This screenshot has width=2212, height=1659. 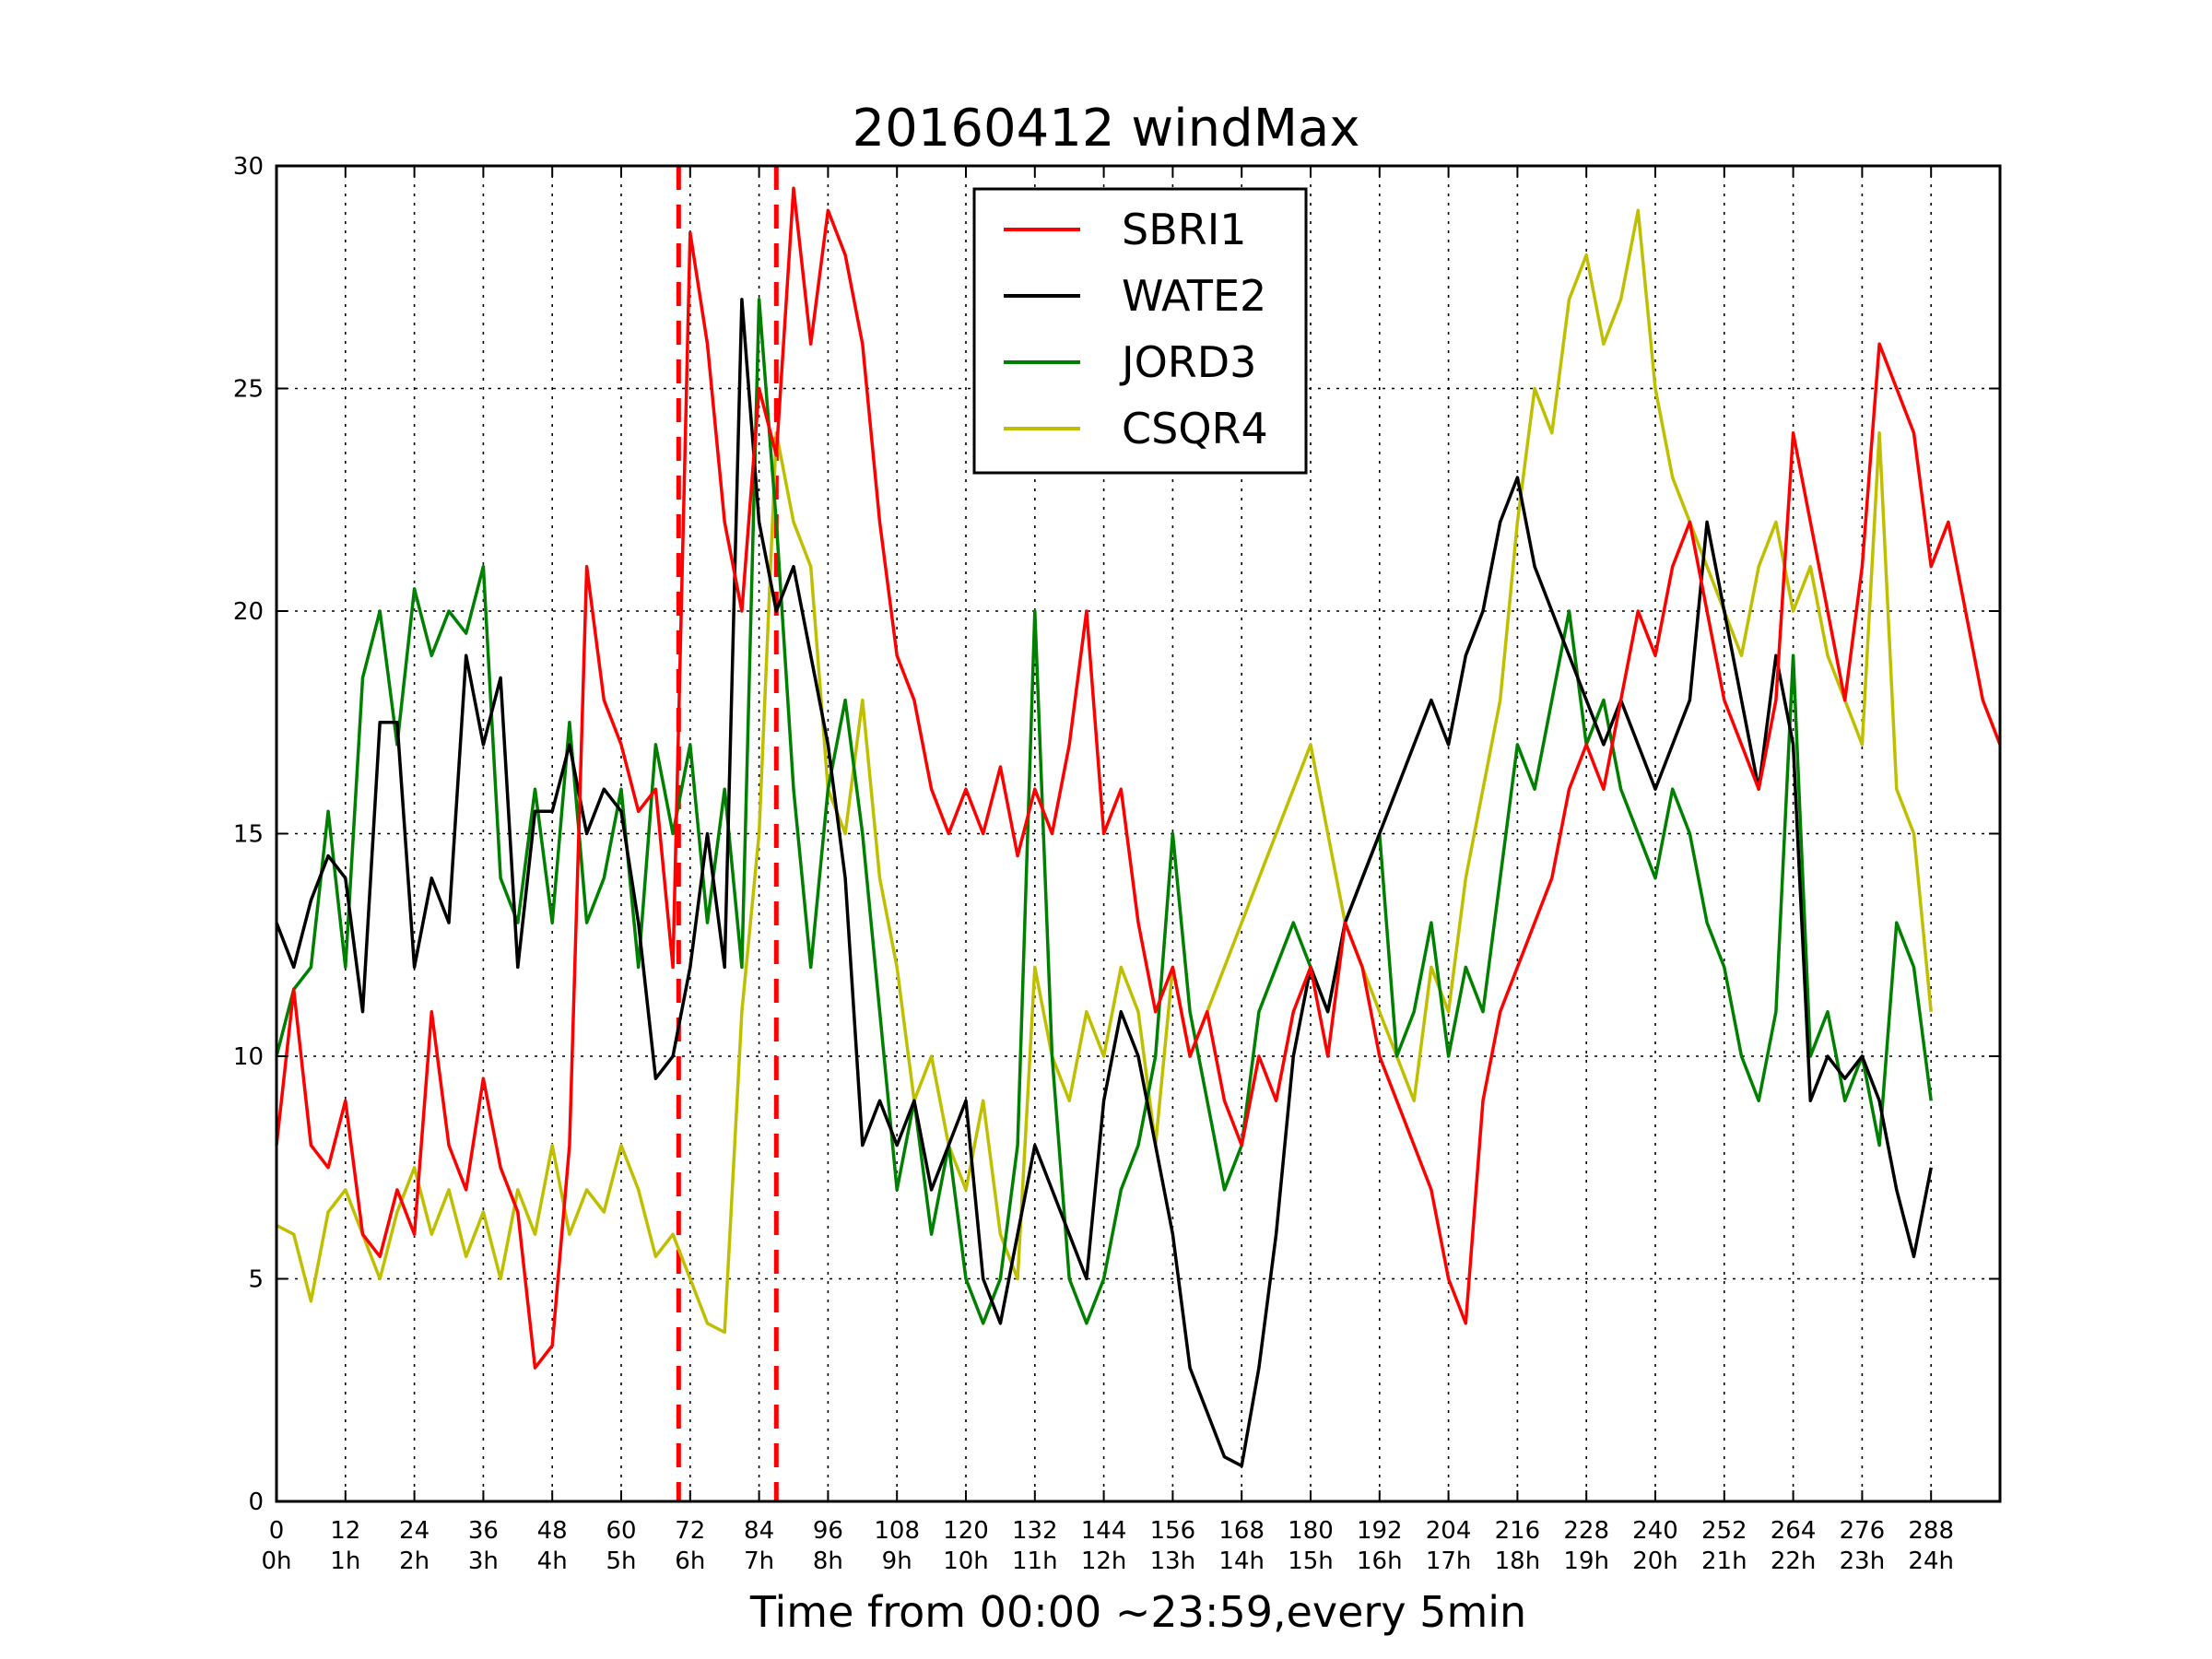 What do you see at coordinates (1173, 1531) in the screenshot?
I see `x-tick-label: 156` at bounding box center [1173, 1531].